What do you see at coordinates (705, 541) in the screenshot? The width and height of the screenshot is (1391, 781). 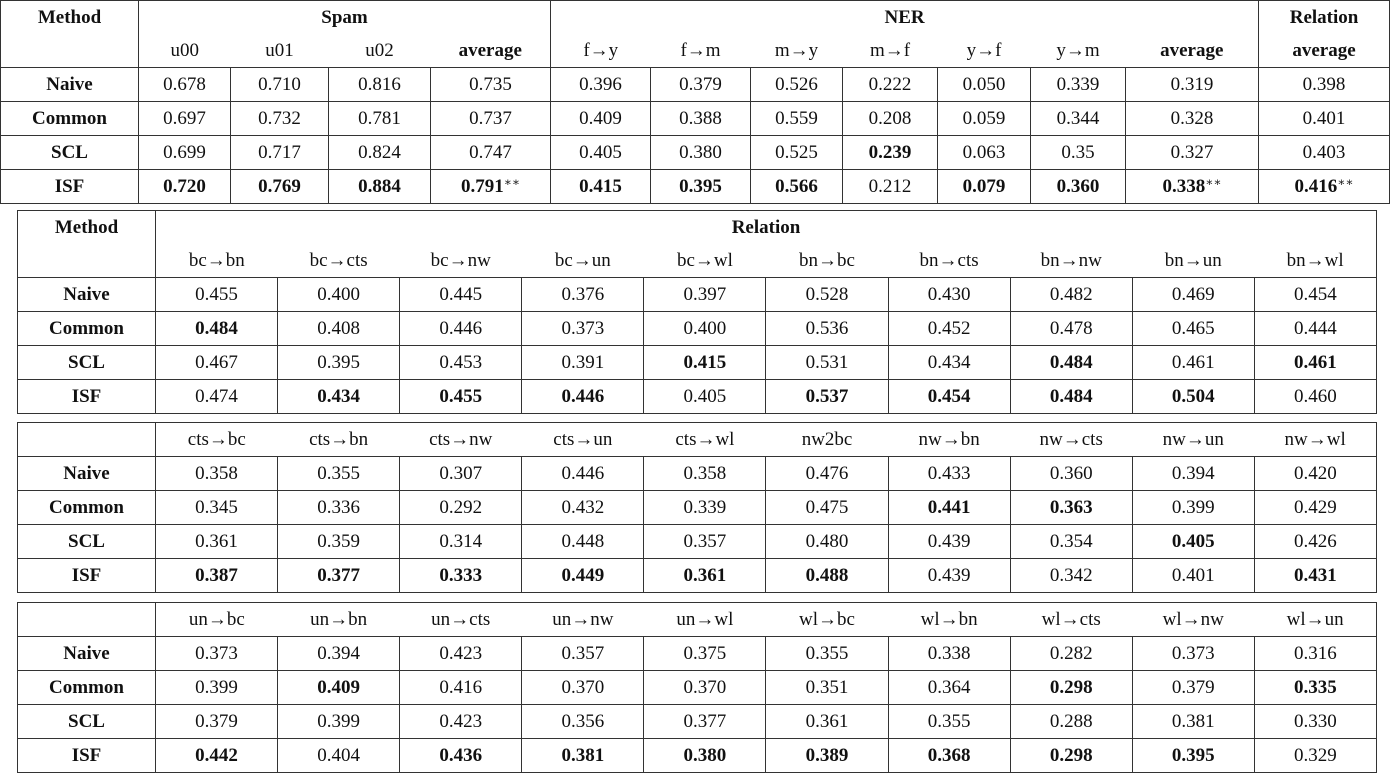 I see `value: 0.357` at bounding box center [705, 541].